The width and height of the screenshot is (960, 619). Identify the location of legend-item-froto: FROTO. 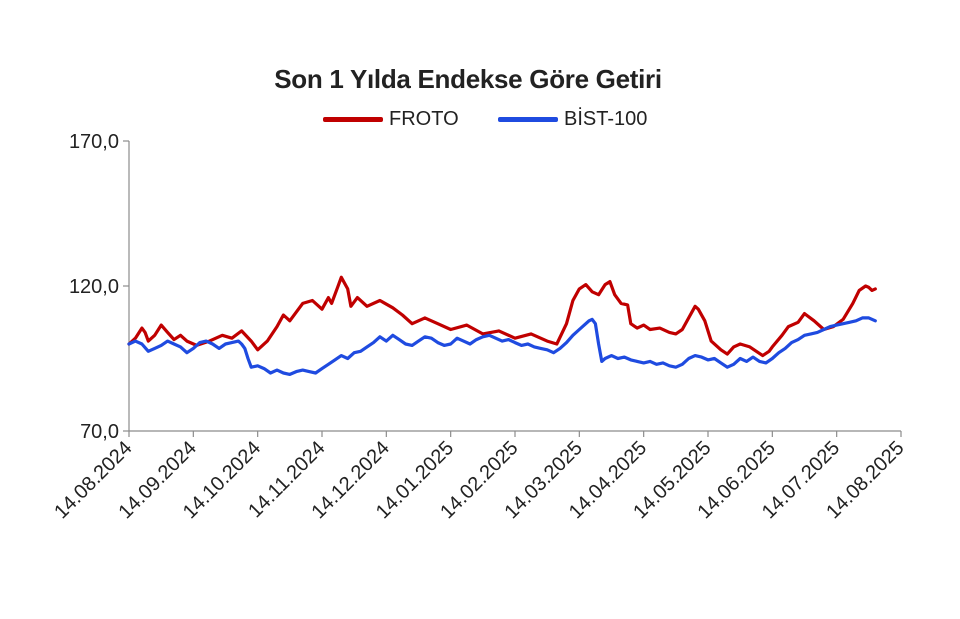
(391, 119).